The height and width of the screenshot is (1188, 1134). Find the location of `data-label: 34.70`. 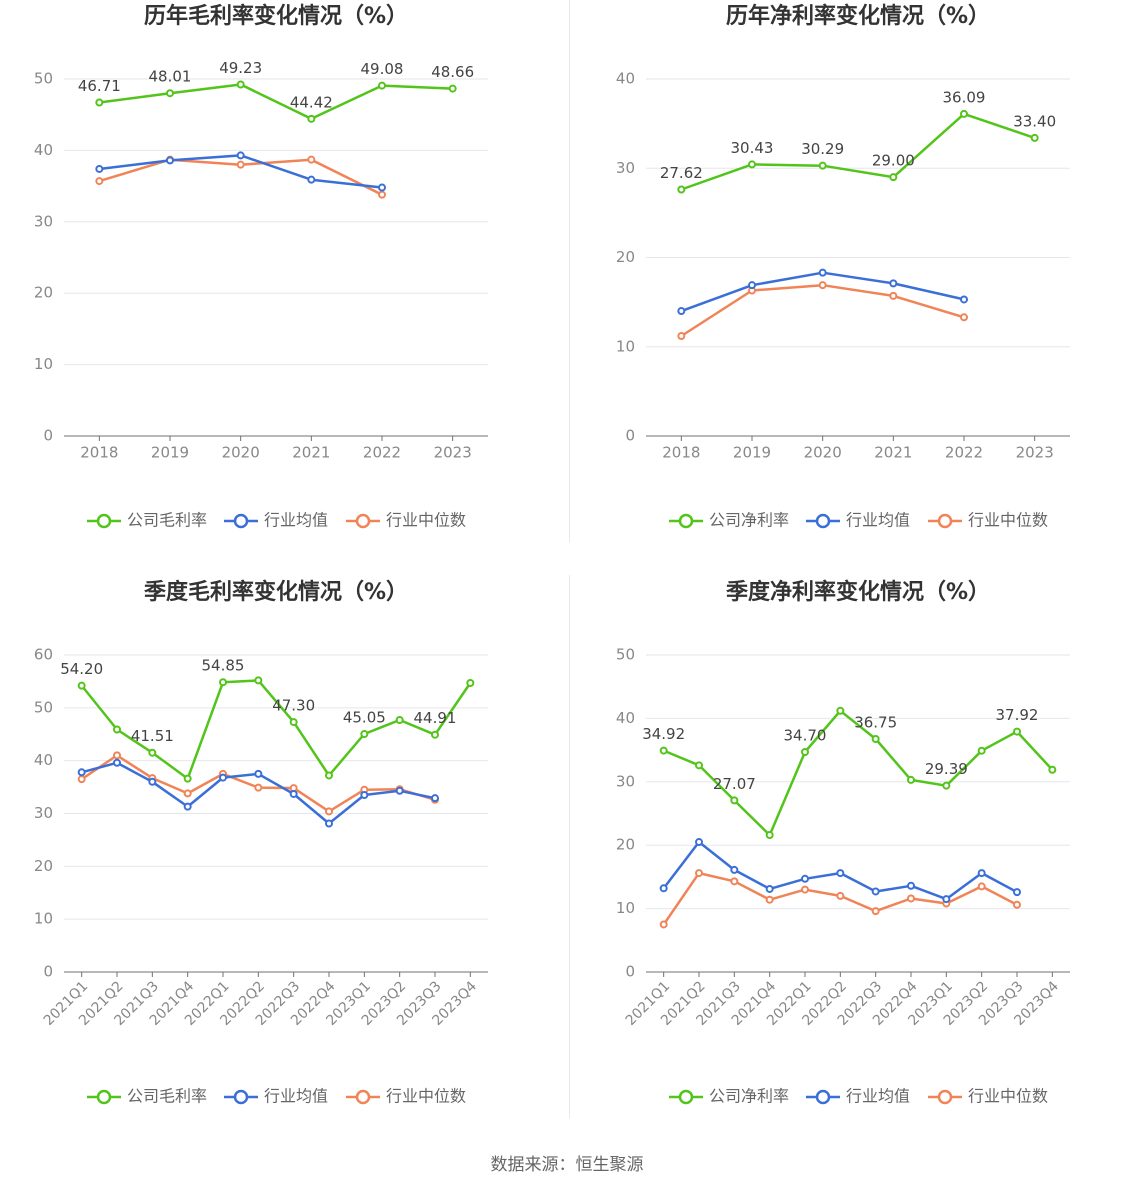

data-label: 34.70 is located at coordinates (805, 736).